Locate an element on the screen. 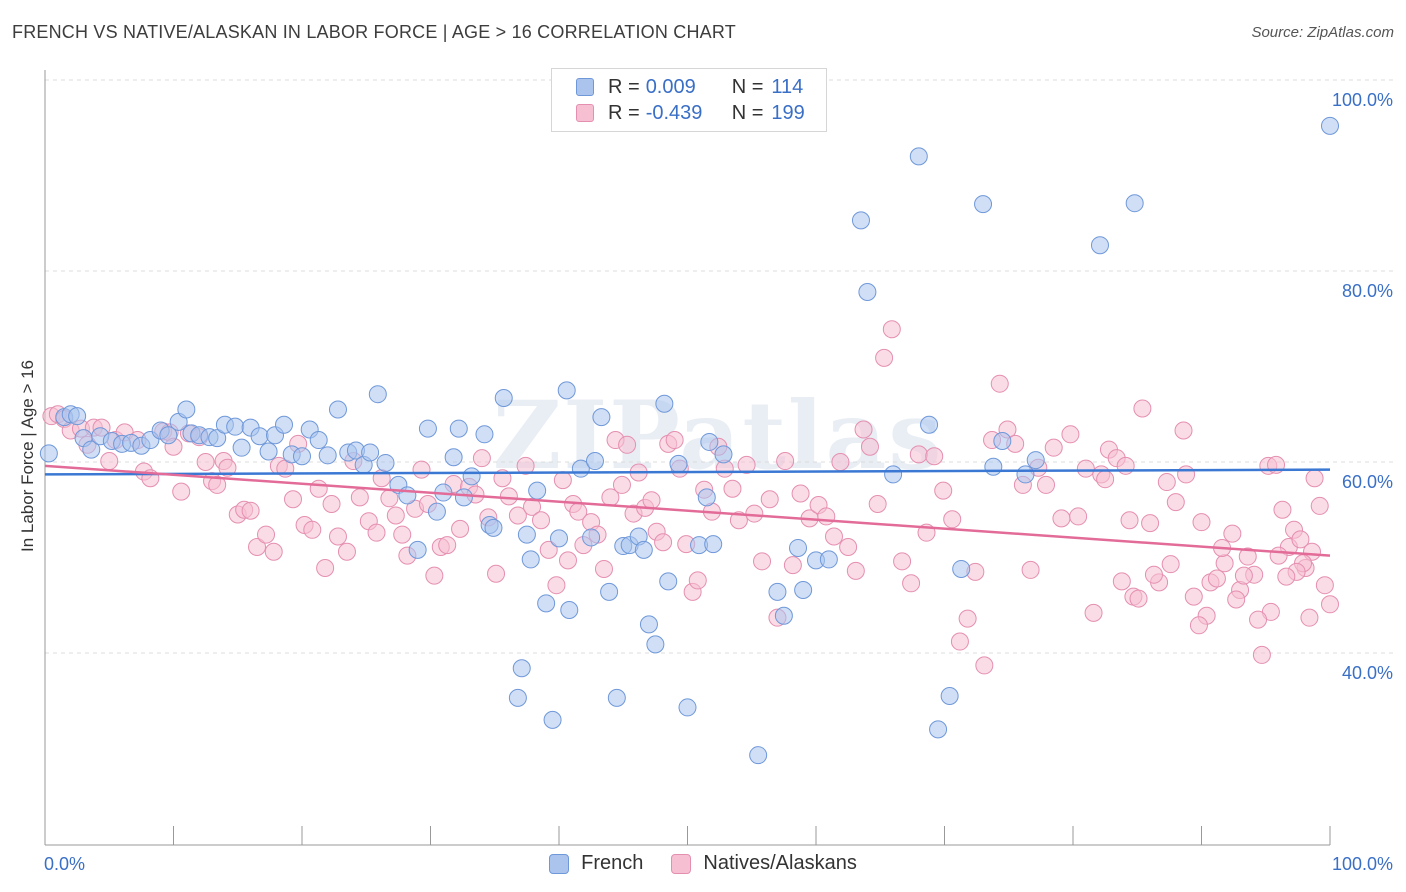 This screenshot has height=892, width=1406. trend-lines is located at coordinates (687, 510).